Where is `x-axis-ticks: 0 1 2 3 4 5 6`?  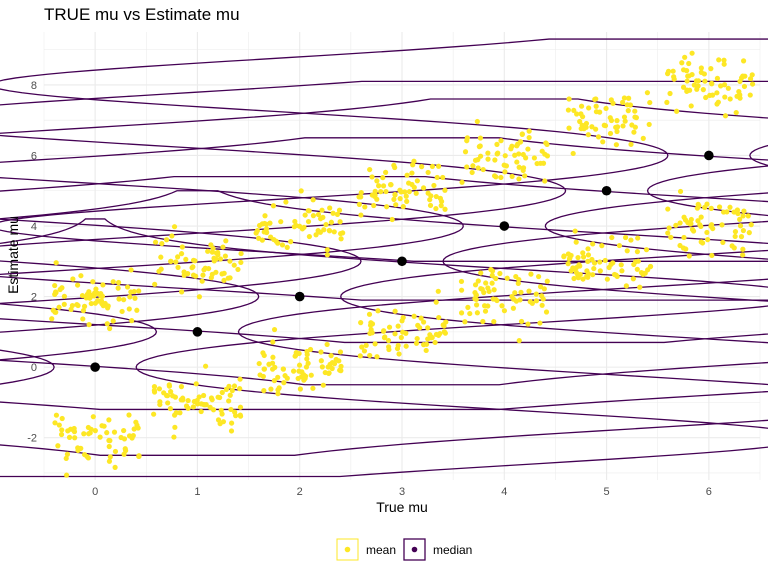 x-axis-ticks: 0 1 2 3 4 5 6 is located at coordinates (402, 492).